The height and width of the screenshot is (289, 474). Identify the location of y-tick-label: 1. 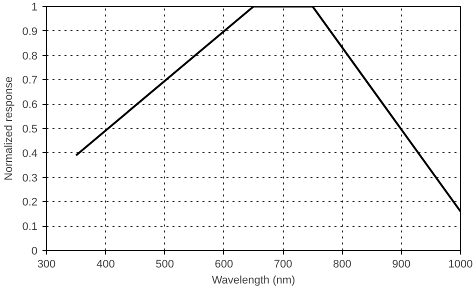
(34, 8).